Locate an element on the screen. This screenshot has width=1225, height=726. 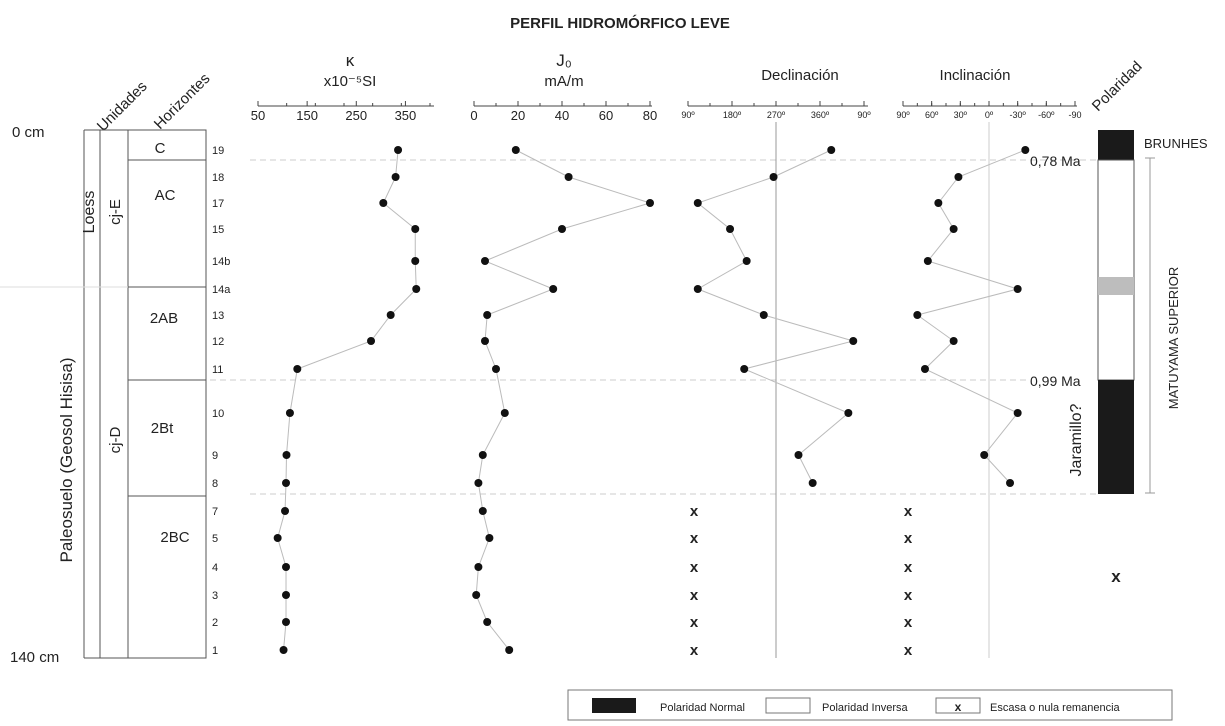
facies-loess: Loess is located at coordinates (89, 212).